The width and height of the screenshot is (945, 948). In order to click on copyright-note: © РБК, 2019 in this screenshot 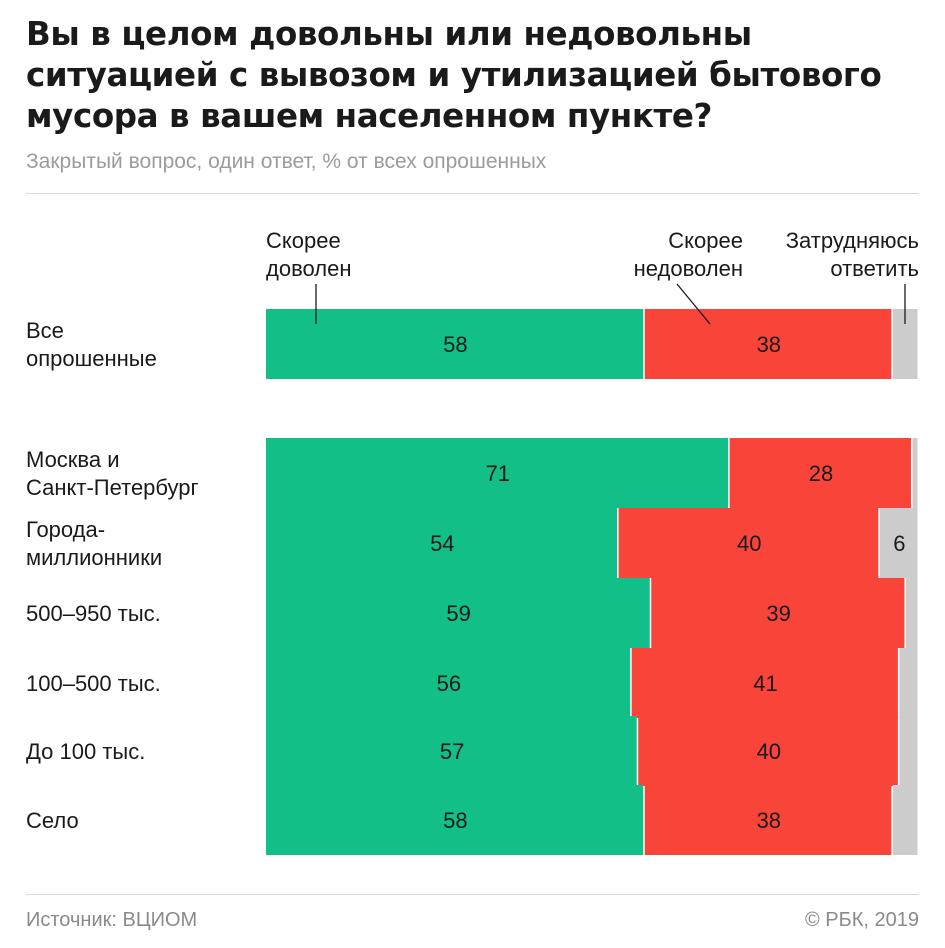, I will do `click(861, 920)`.